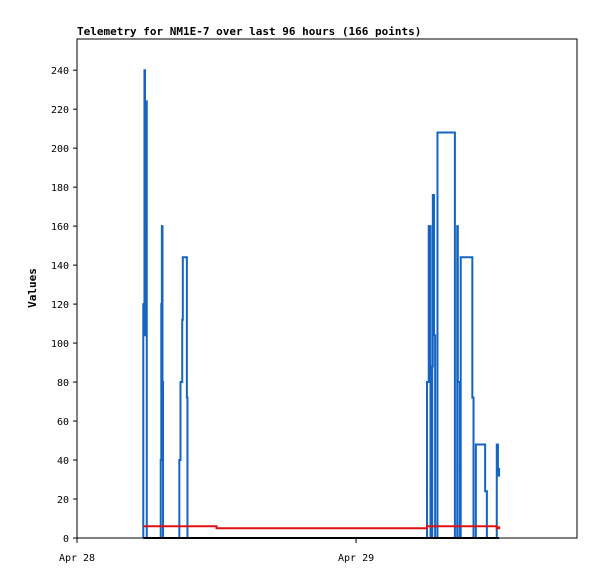 Image resolution: width=597 pixels, height=579 pixels. What do you see at coordinates (60, 71) in the screenshot?
I see `y-tick-label: 240` at bounding box center [60, 71].